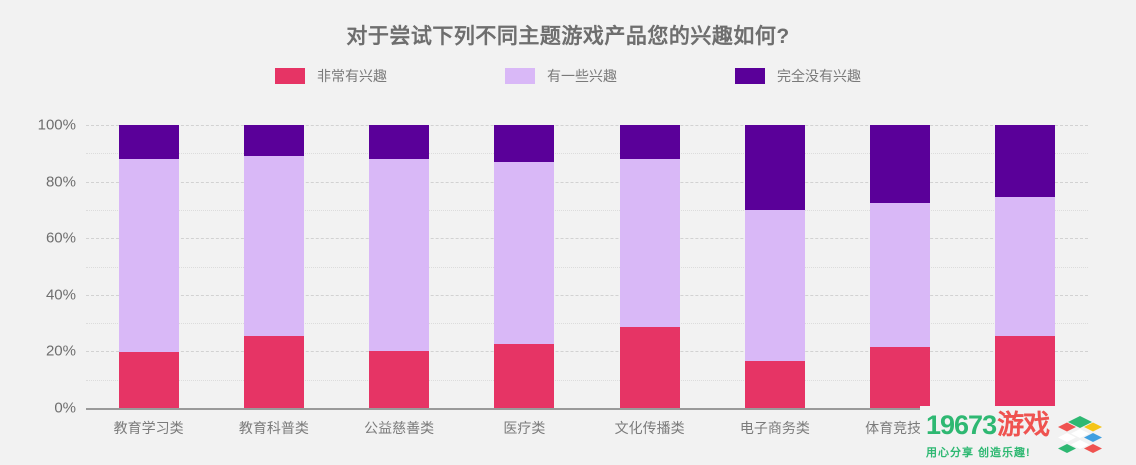  Describe the element at coordinates (524, 428) in the screenshot. I see `x-tick-label: 医疗类` at that location.